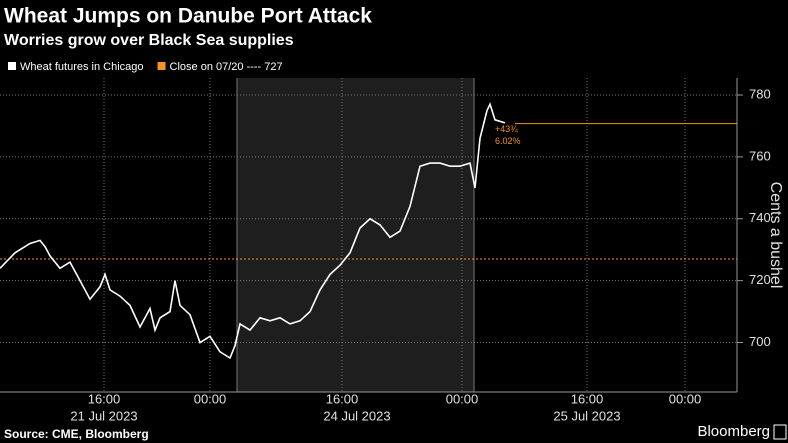 The height and width of the screenshot is (443, 788). What do you see at coordinates (760, 217) in the screenshot?
I see `y-tick-label: 740` at bounding box center [760, 217].